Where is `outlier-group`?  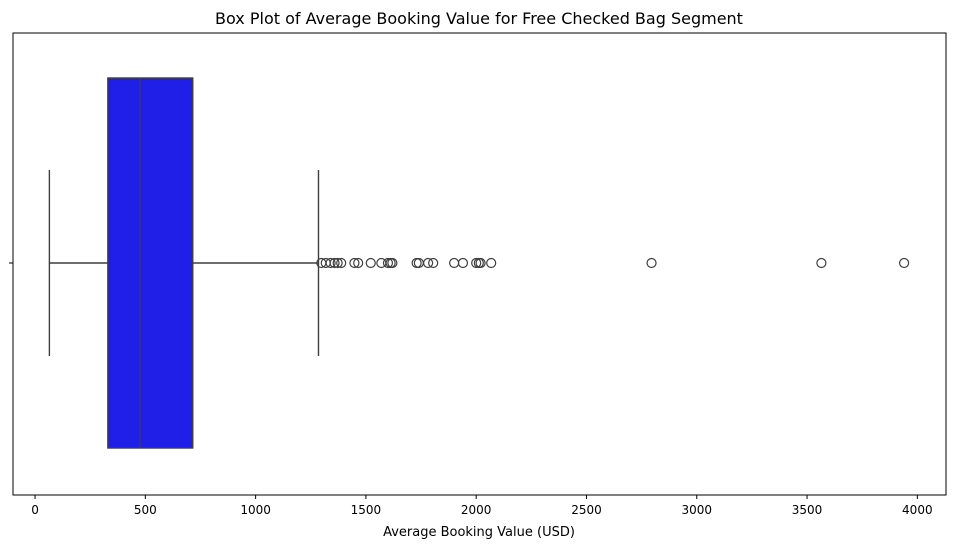 outlier-group is located at coordinates (613, 263).